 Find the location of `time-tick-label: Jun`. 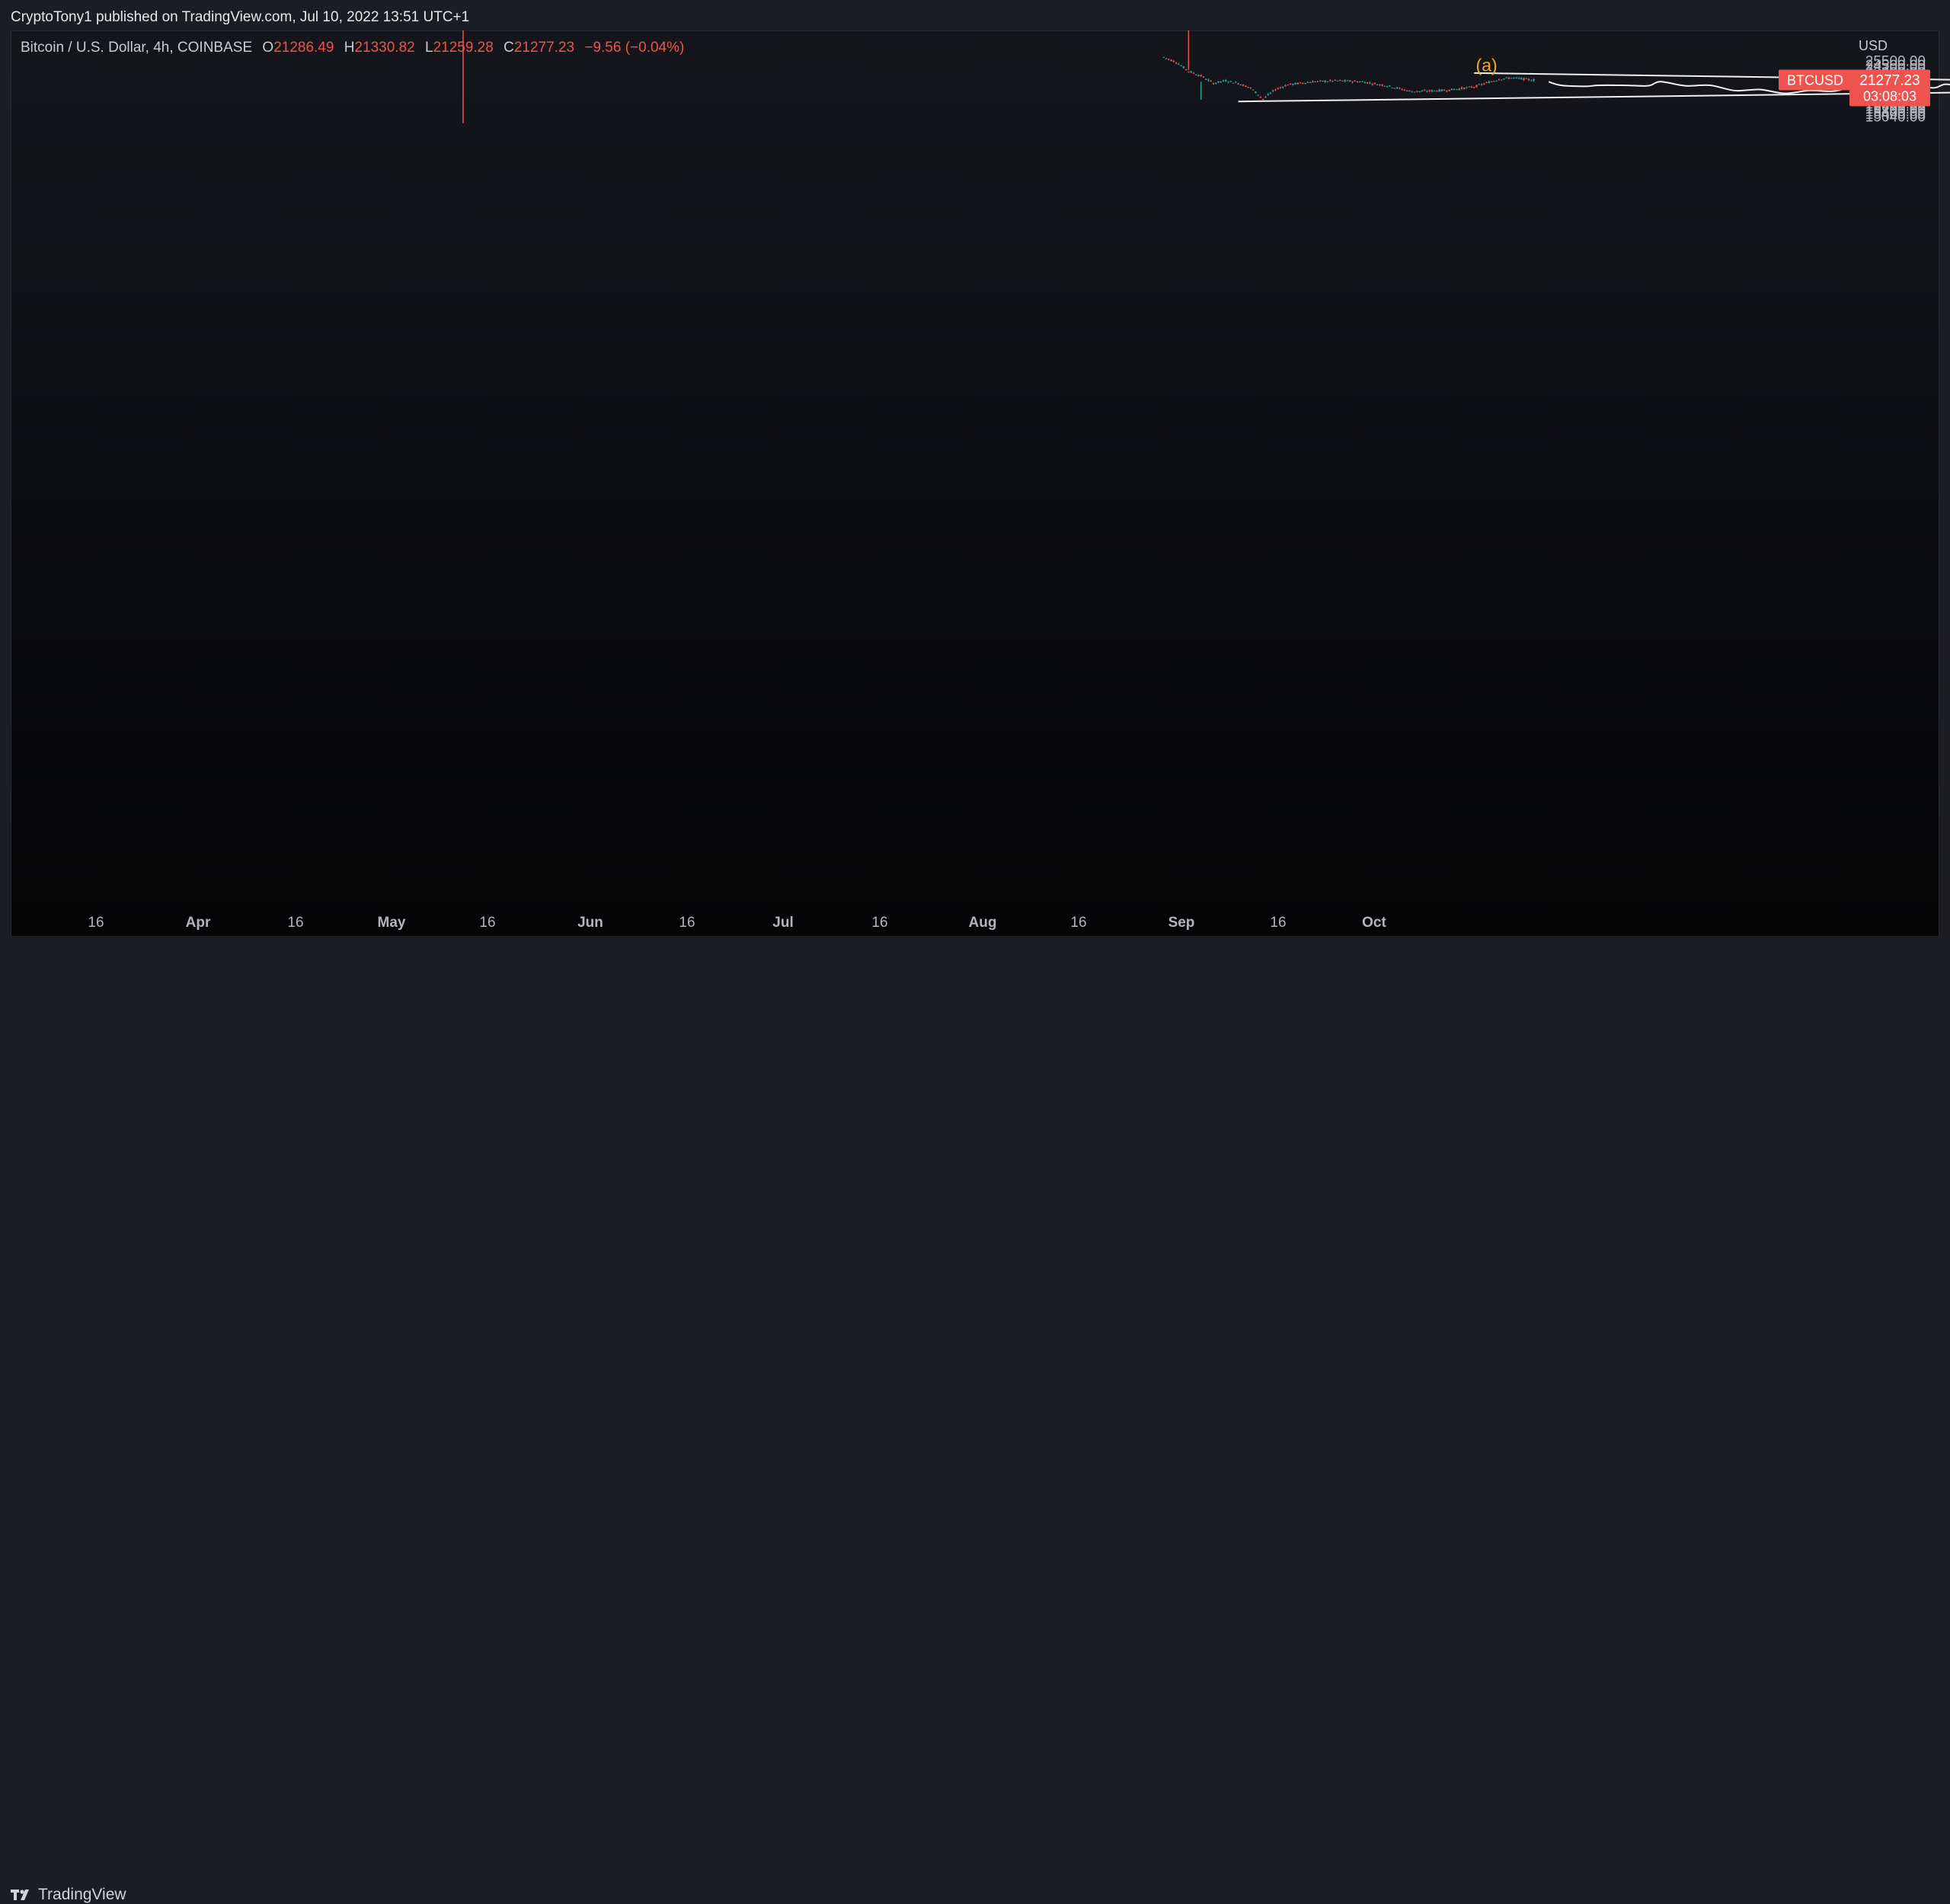

time-tick-label: Jun is located at coordinates (590, 923).